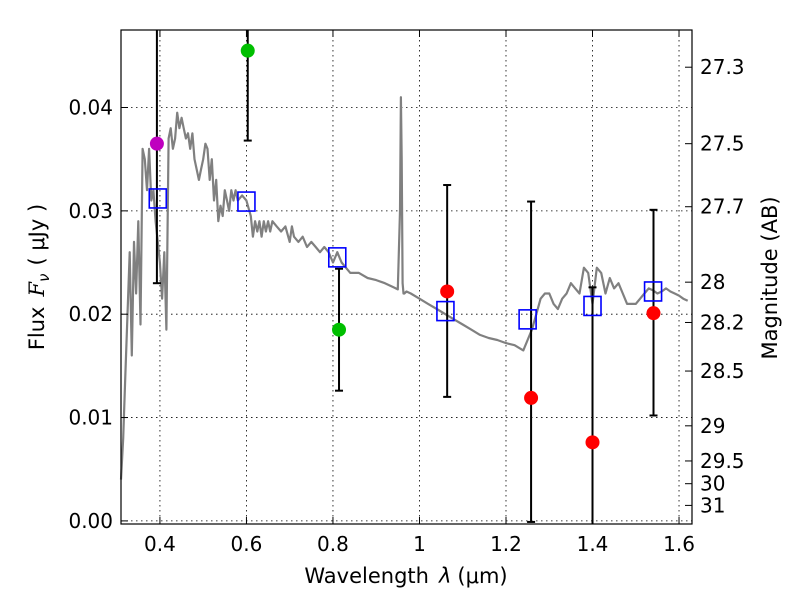 This screenshot has width=800, height=600. I want to click on magnitude-tick-label: 28.2, so click(722, 322).